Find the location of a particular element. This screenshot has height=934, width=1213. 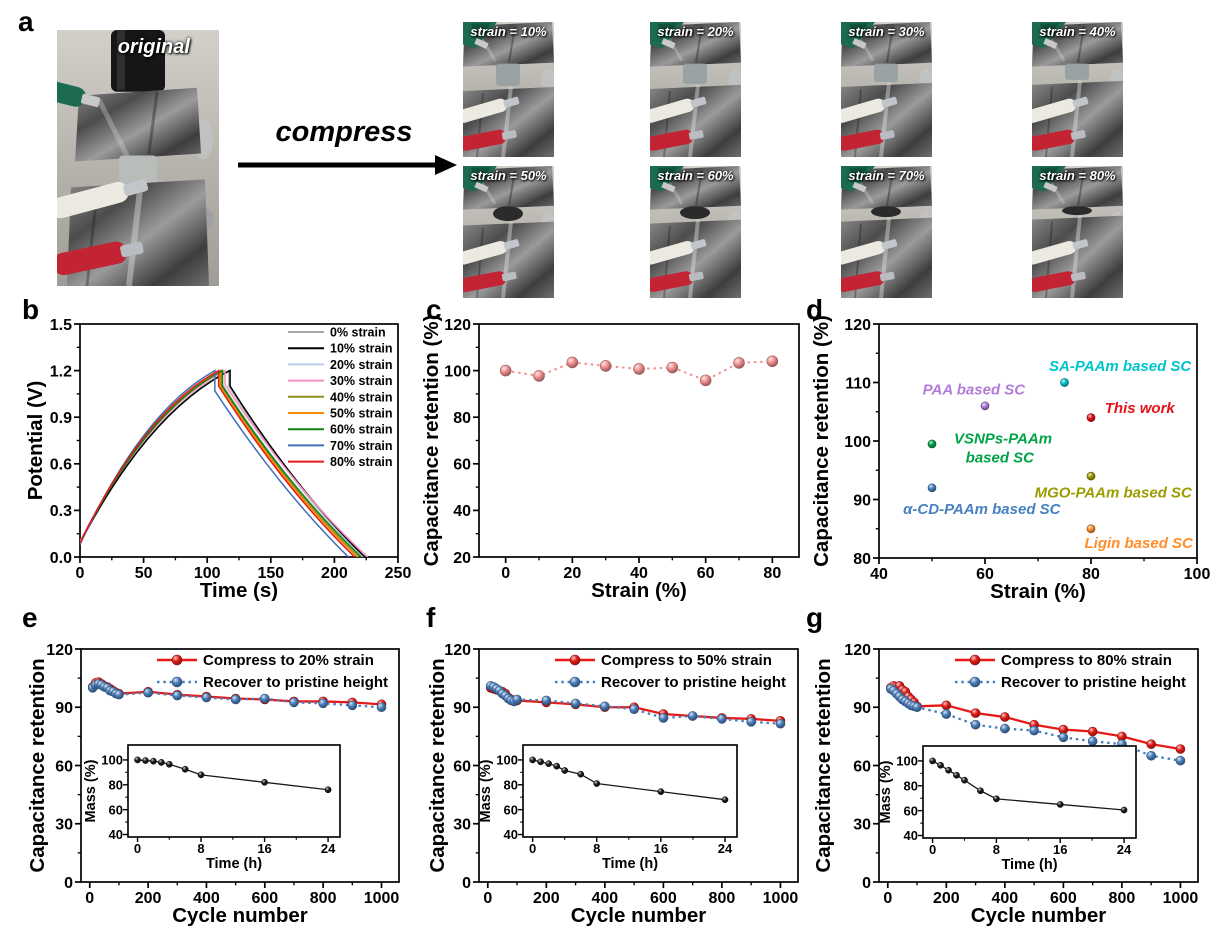

svg-text: Compress to 50% strain is located at coordinates (686, 660).